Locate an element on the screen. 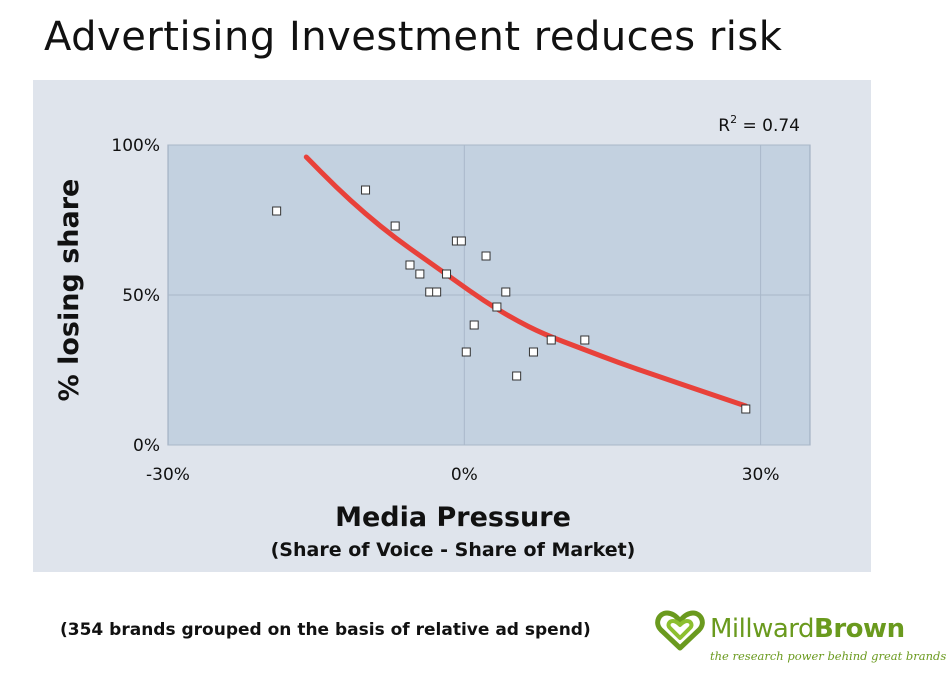 This screenshot has width=950, height=685. x-tick-label: 0% is located at coordinates (464, 475).